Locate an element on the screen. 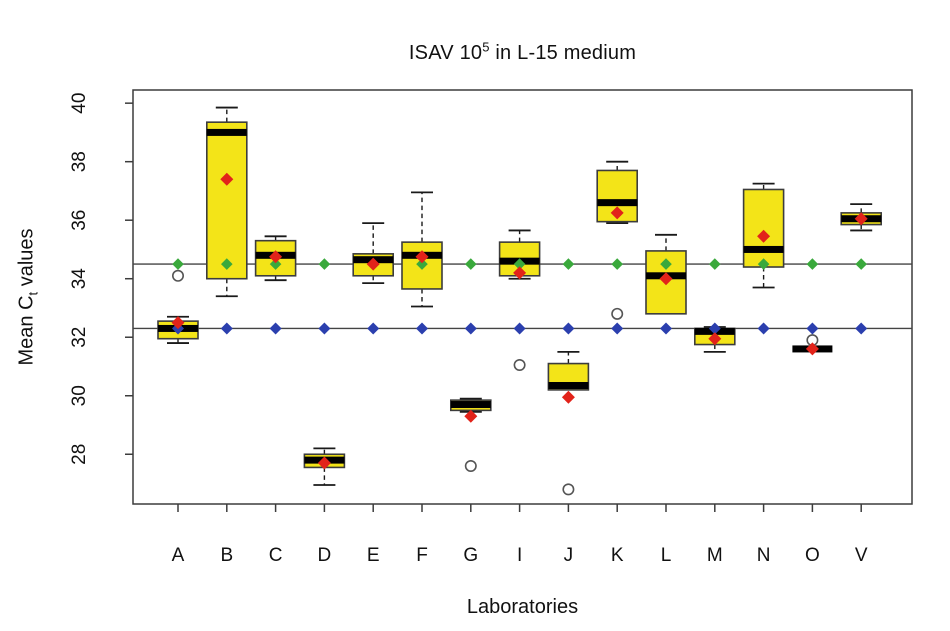 This screenshot has height=631, width=950. upper-ref-marker-O is located at coordinates (812, 264).